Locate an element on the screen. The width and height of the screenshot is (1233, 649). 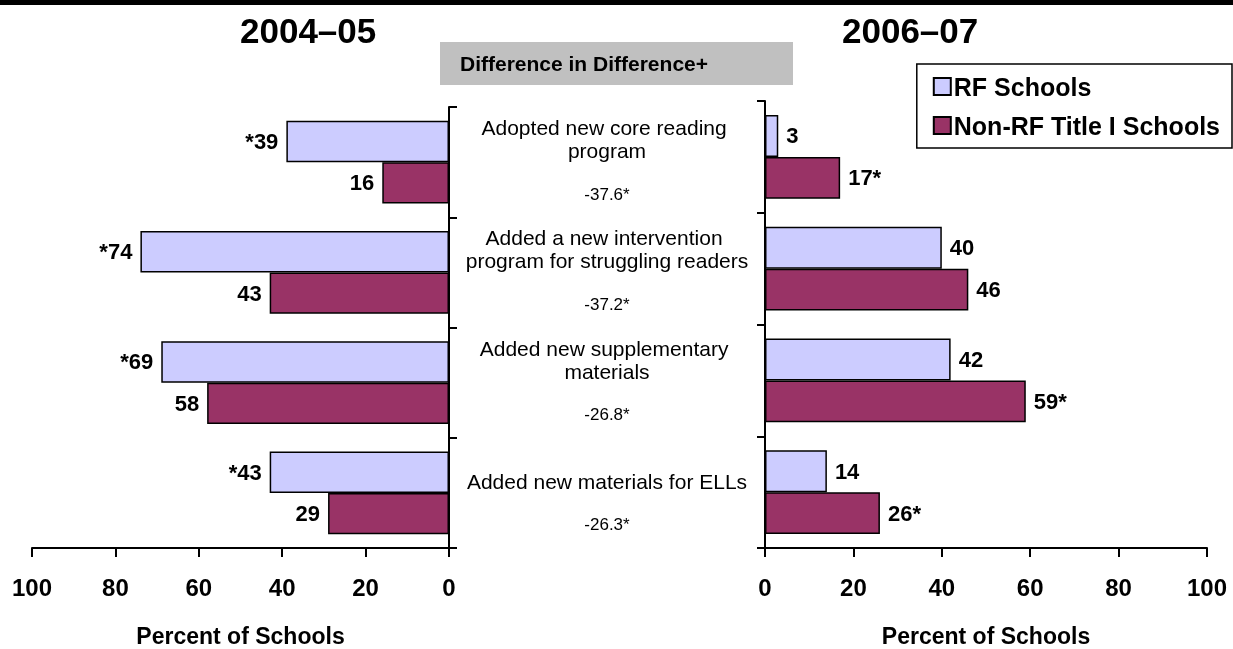
legend-label: RF Schools is located at coordinates (1022, 86).